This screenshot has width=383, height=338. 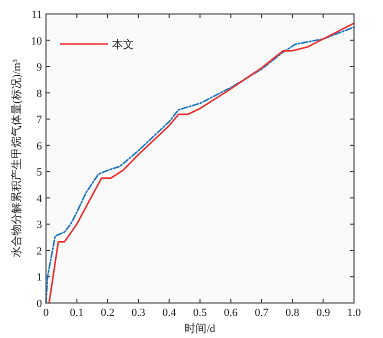 I want to click on y-tick-label: 1, so click(x=39, y=278).